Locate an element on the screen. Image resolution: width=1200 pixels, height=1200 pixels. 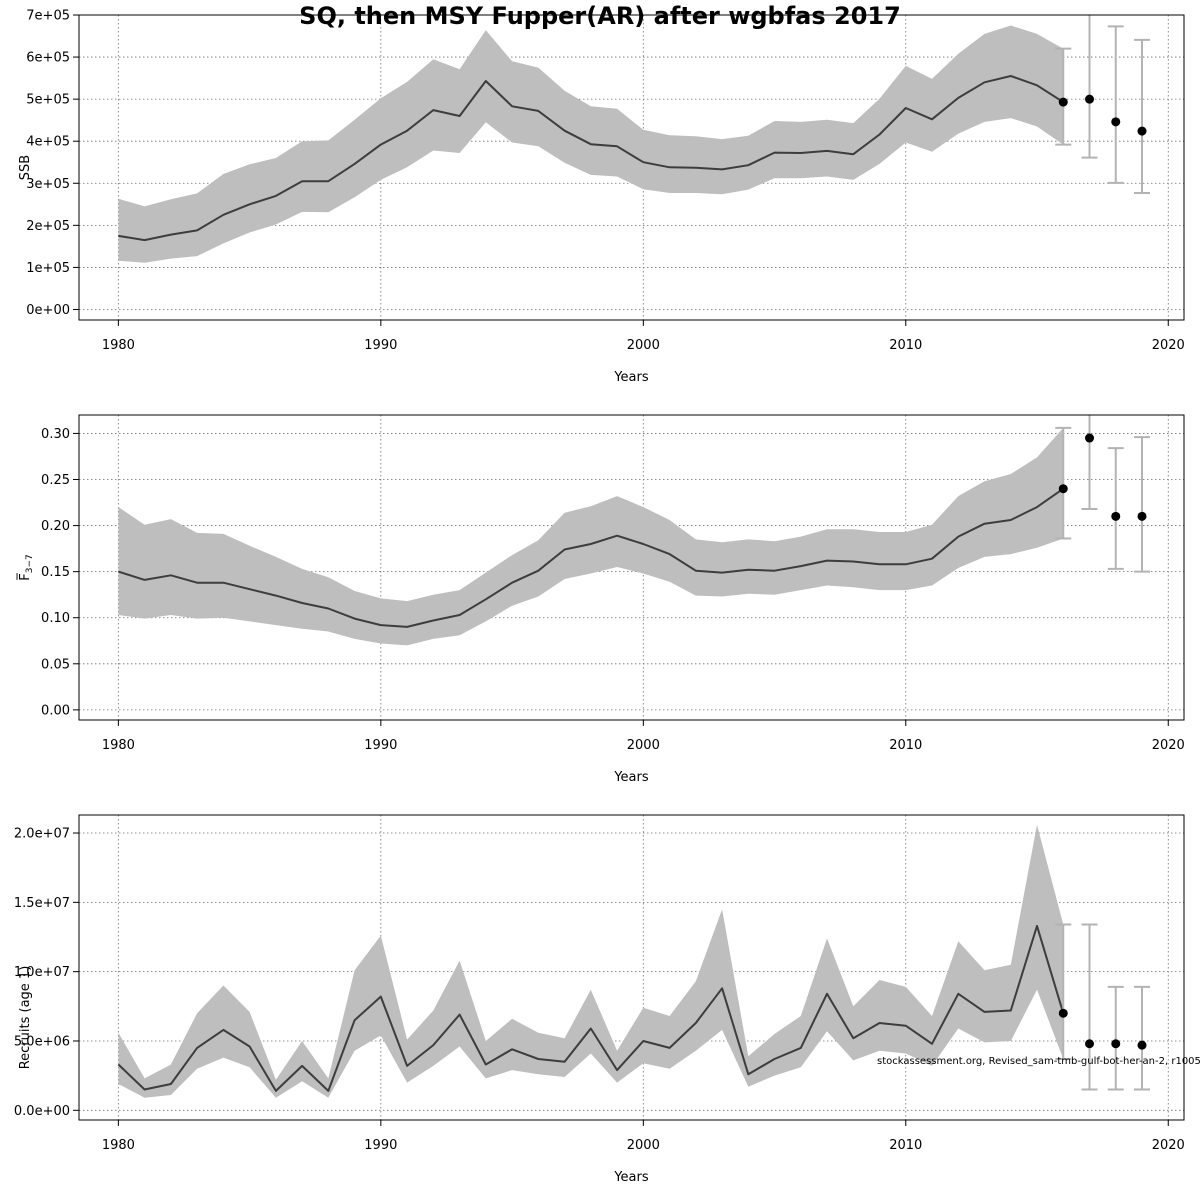
fbar-y-tick-label: 0.15 is located at coordinates (55, 572).